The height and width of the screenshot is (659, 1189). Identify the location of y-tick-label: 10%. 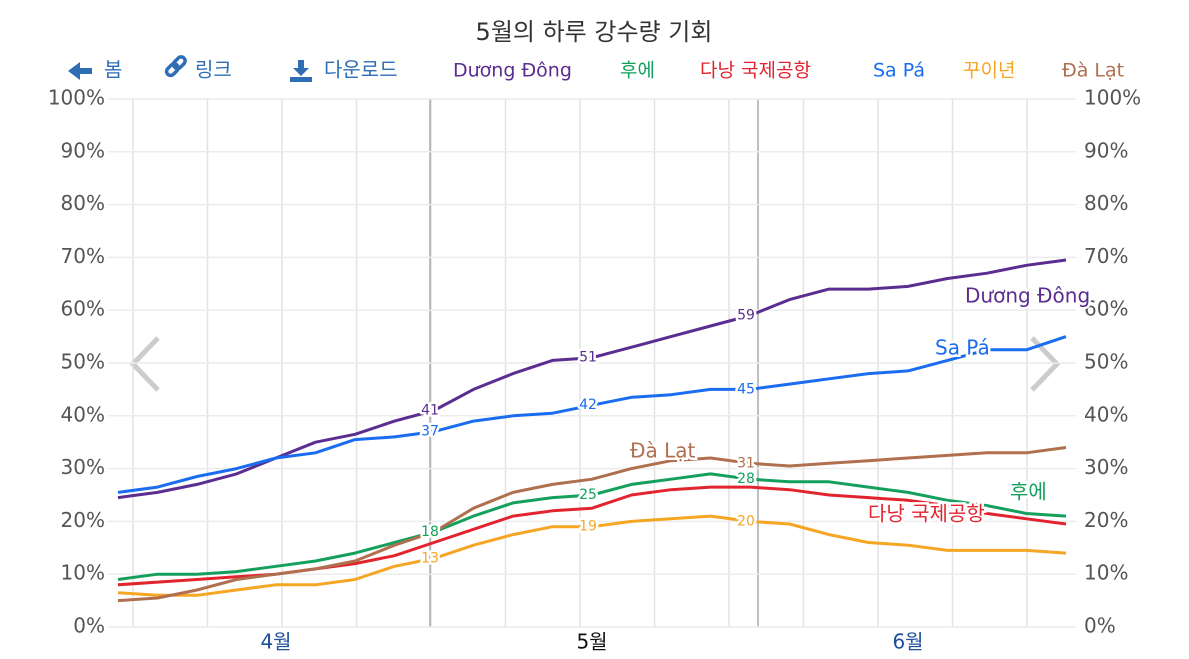
(83, 573).